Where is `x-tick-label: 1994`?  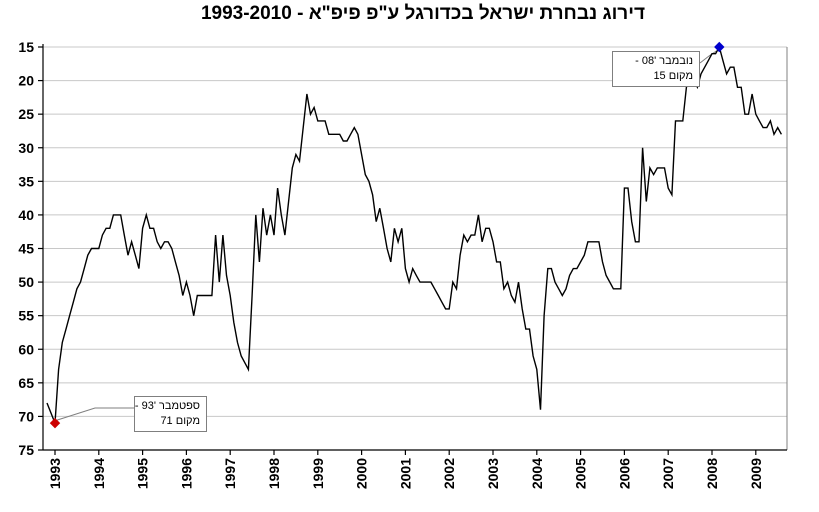
x-tick-label: 1994 is located at coordinates (99, 473).